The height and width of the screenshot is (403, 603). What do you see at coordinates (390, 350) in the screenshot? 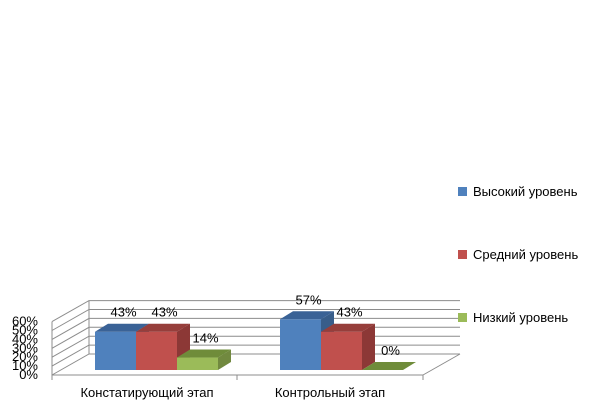
I see `data-label-low-1: 0%` at bounding box center [390, 350].